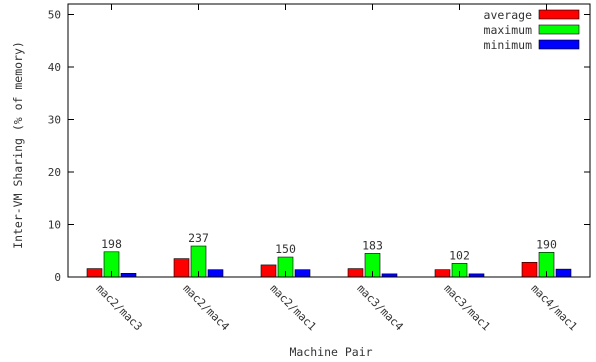  I want to click on y-tick-label: 10, so click(54, 225).